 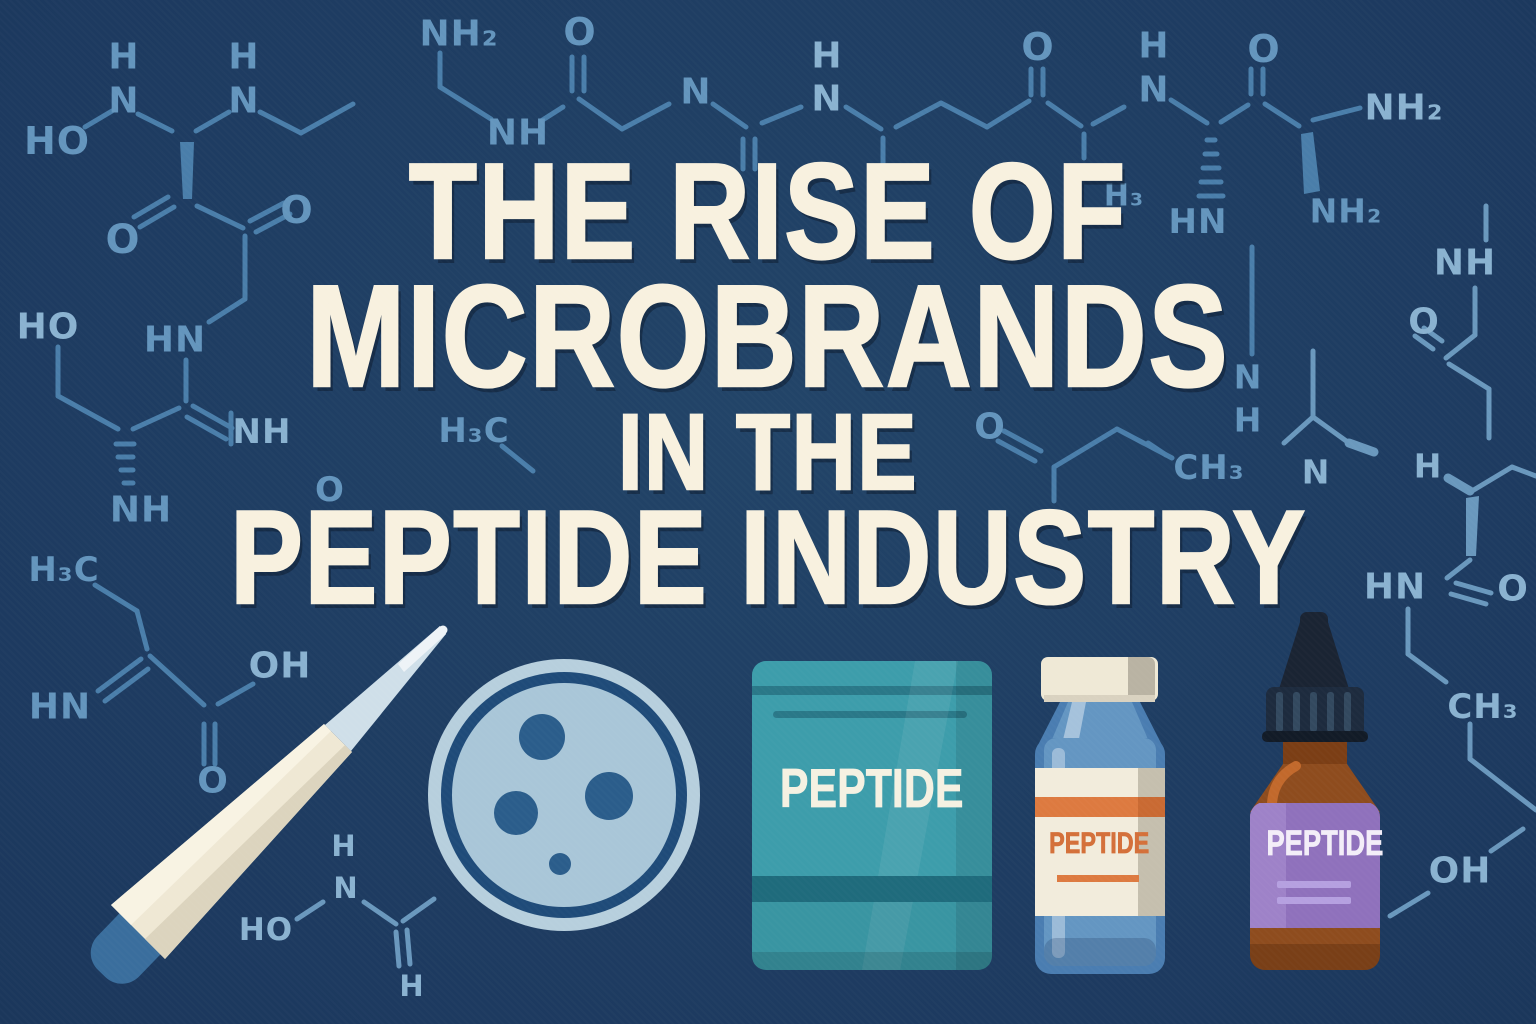 What do you see at coordinates (269, 804) in the screenshot?
I see `syringe-icon` at bounding box center [269, 804].